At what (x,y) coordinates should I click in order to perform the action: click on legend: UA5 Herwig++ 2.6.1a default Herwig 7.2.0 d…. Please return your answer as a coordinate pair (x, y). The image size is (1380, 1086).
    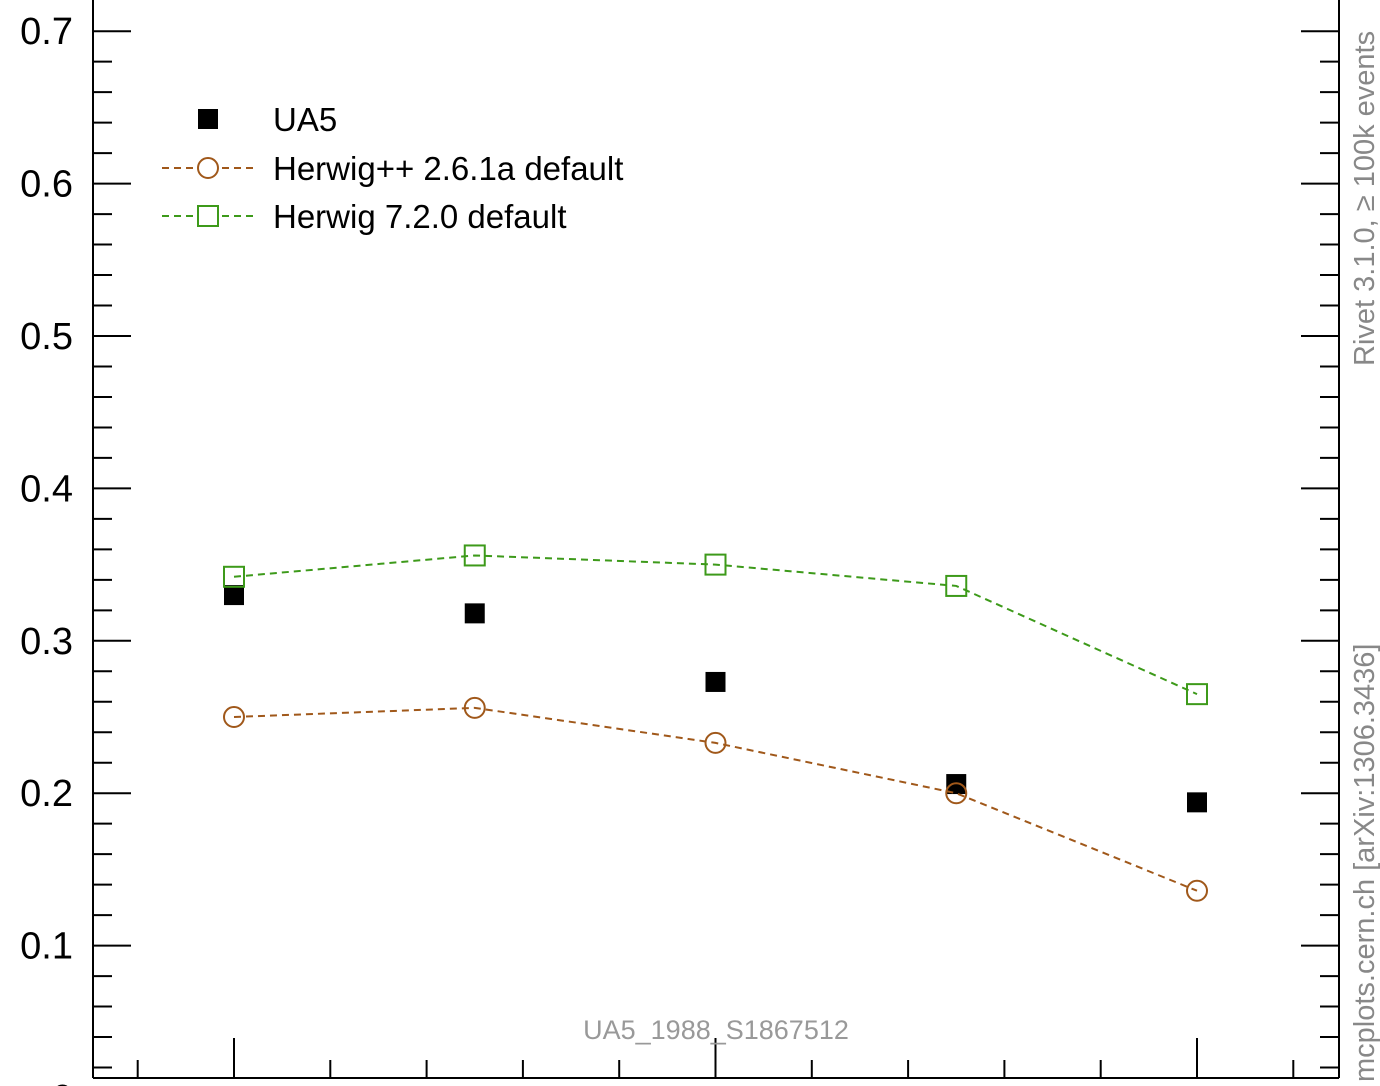
    Looking at the image, I should click on (392, 168).